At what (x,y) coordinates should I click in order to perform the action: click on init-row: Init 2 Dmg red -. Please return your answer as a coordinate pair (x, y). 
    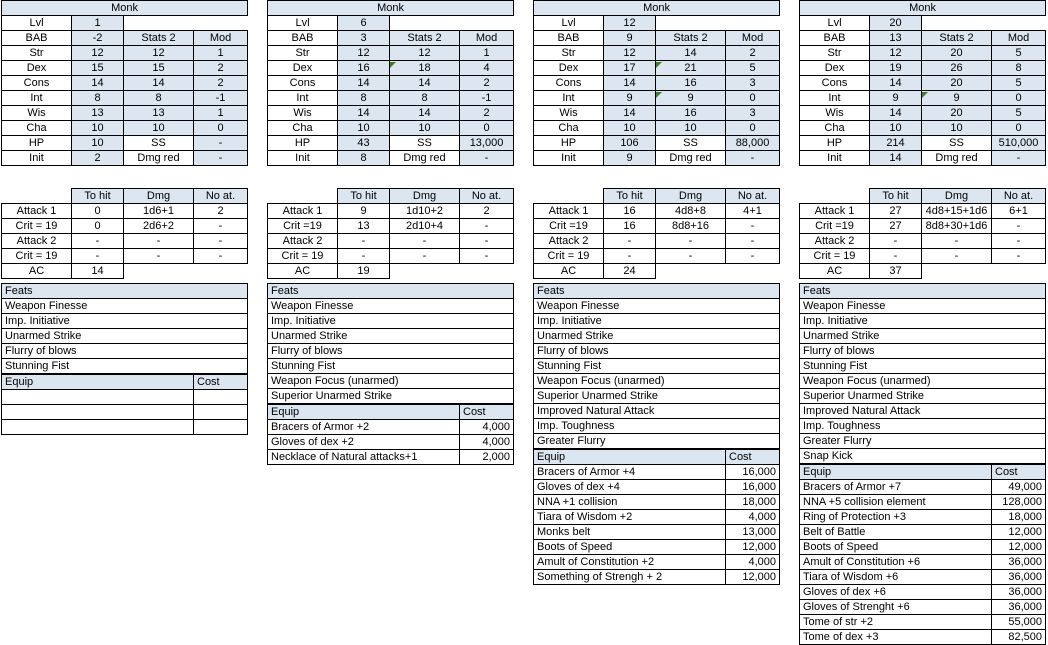
    Looking at the image, I should click on (125, 158).